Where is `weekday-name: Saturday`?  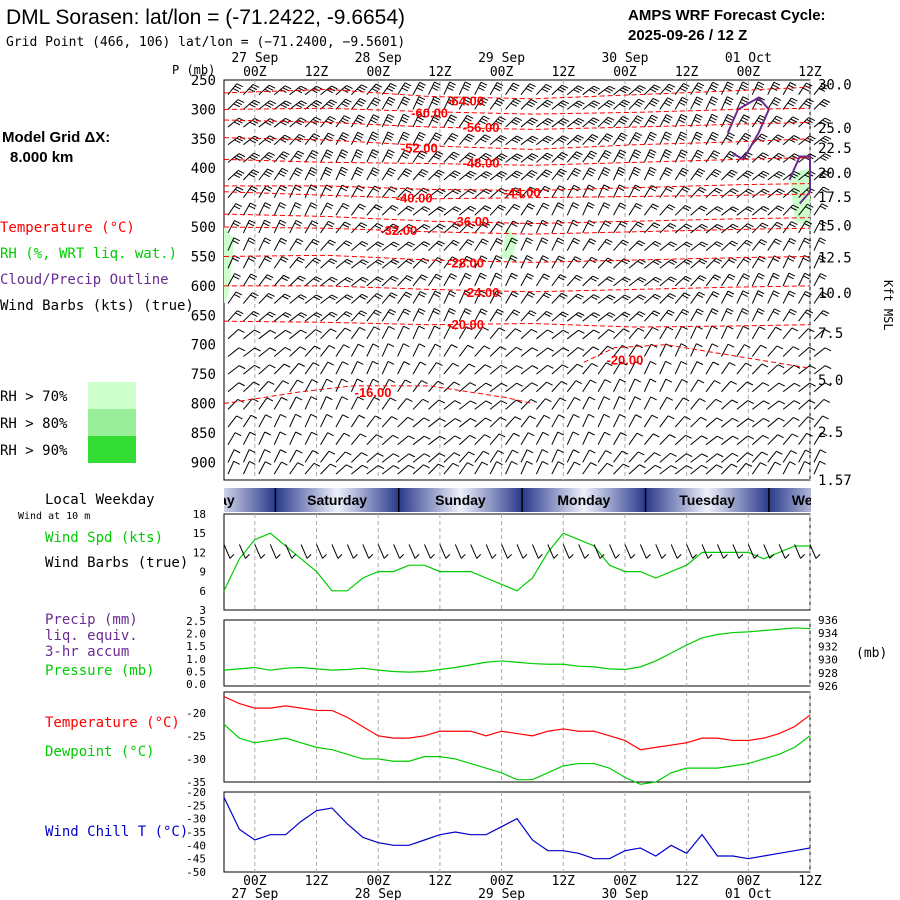 weekday-name: Saturday is located at coordinates (337, 500).